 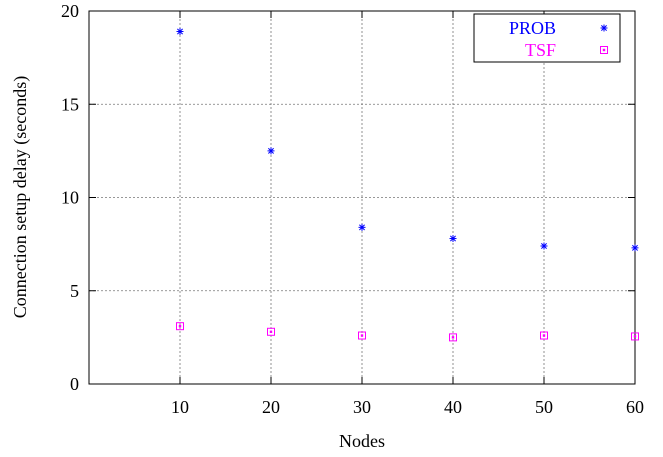 I want to click on legend: PROB TSF, so click(x=547, y=38).